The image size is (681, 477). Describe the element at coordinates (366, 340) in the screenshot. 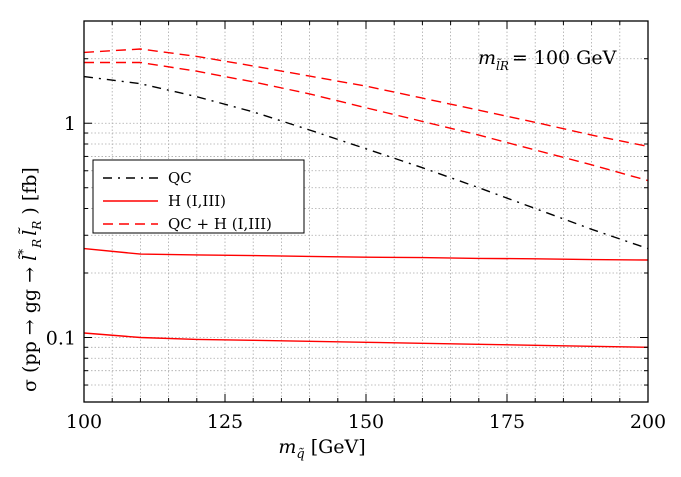

I see `series-line-h-i-iii--2` at that location.